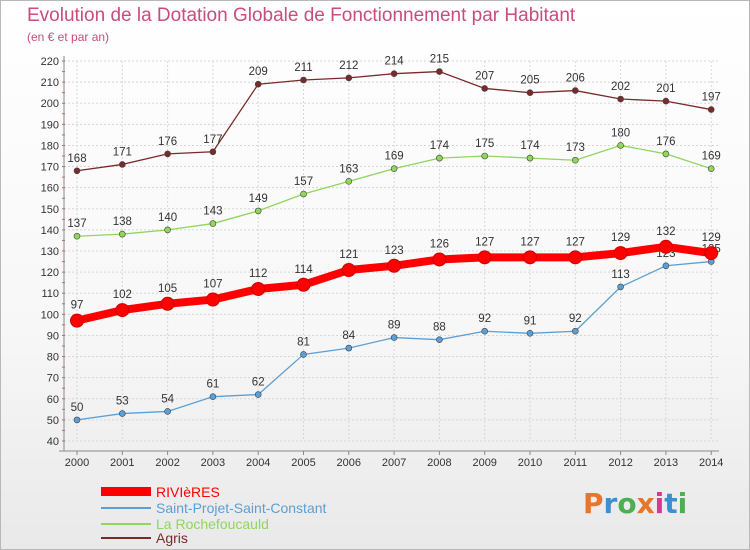  I want to click on data-label: 50, so click(77, 408).